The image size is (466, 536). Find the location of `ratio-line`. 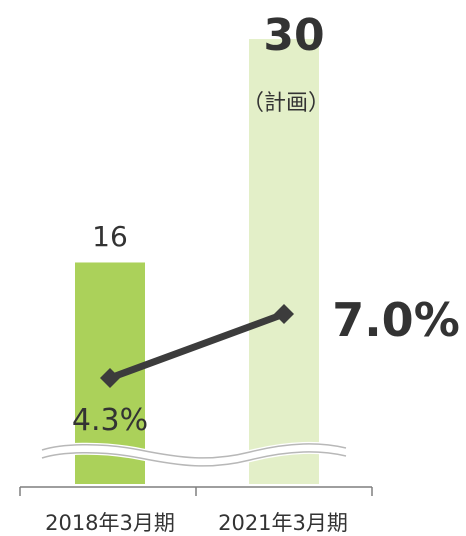

ratio-line is located at coordinates (197, 346).